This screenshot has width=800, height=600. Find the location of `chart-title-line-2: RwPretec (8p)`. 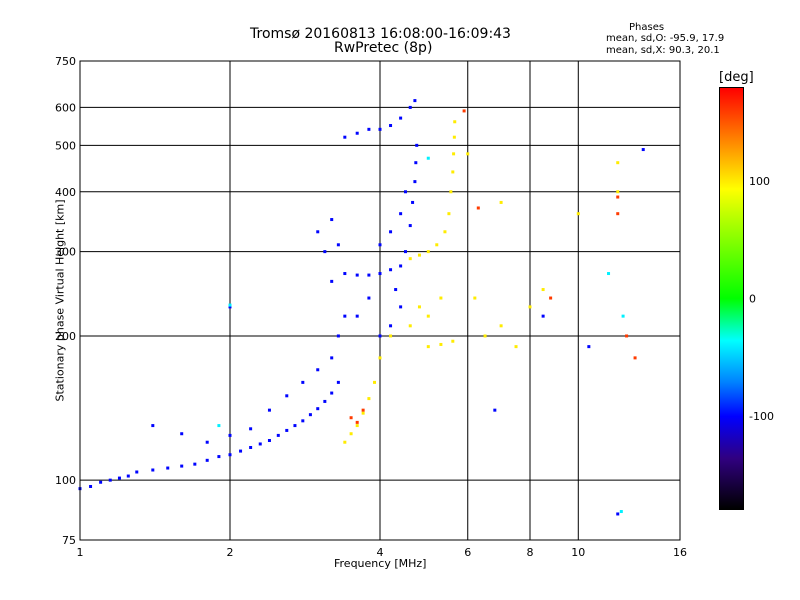

chart-title-line-2: RwPretec (8p) is located at coordinates (383, 48).